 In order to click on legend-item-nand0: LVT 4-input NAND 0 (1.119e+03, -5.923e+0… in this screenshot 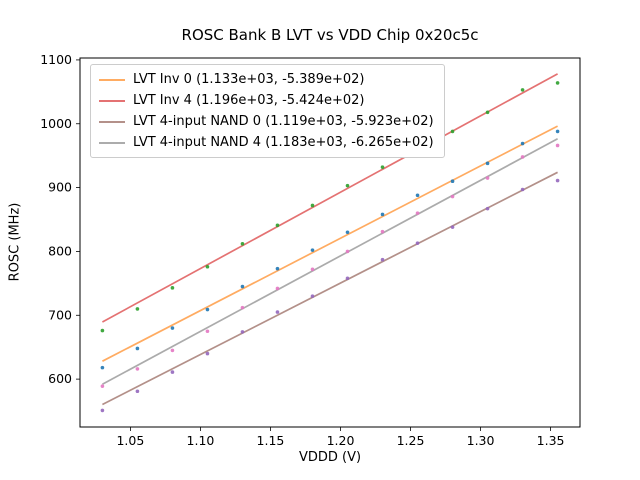, I will do `click(266, 121)`.